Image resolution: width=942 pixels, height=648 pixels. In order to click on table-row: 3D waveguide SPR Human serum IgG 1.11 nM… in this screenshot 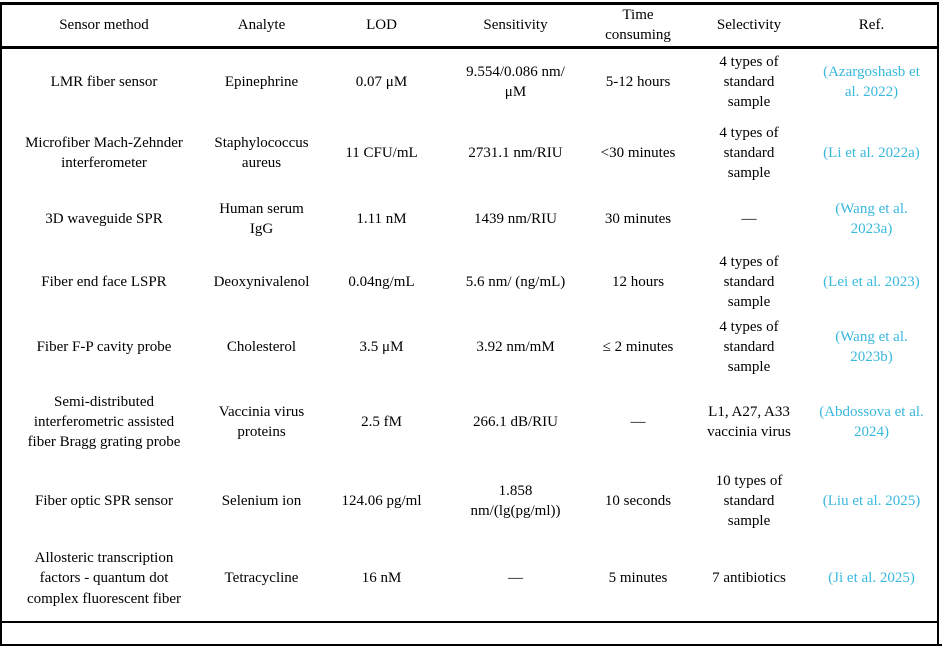, I will do `click(469, 219)`.